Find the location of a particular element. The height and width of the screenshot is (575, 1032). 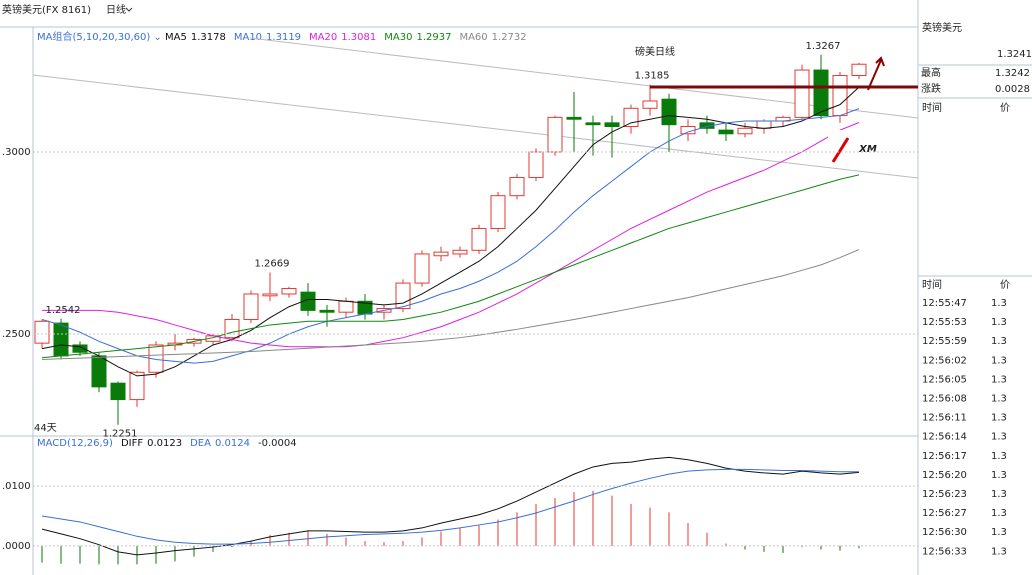

tick-time: 12:56:20 is located at coordinates (944, 475).